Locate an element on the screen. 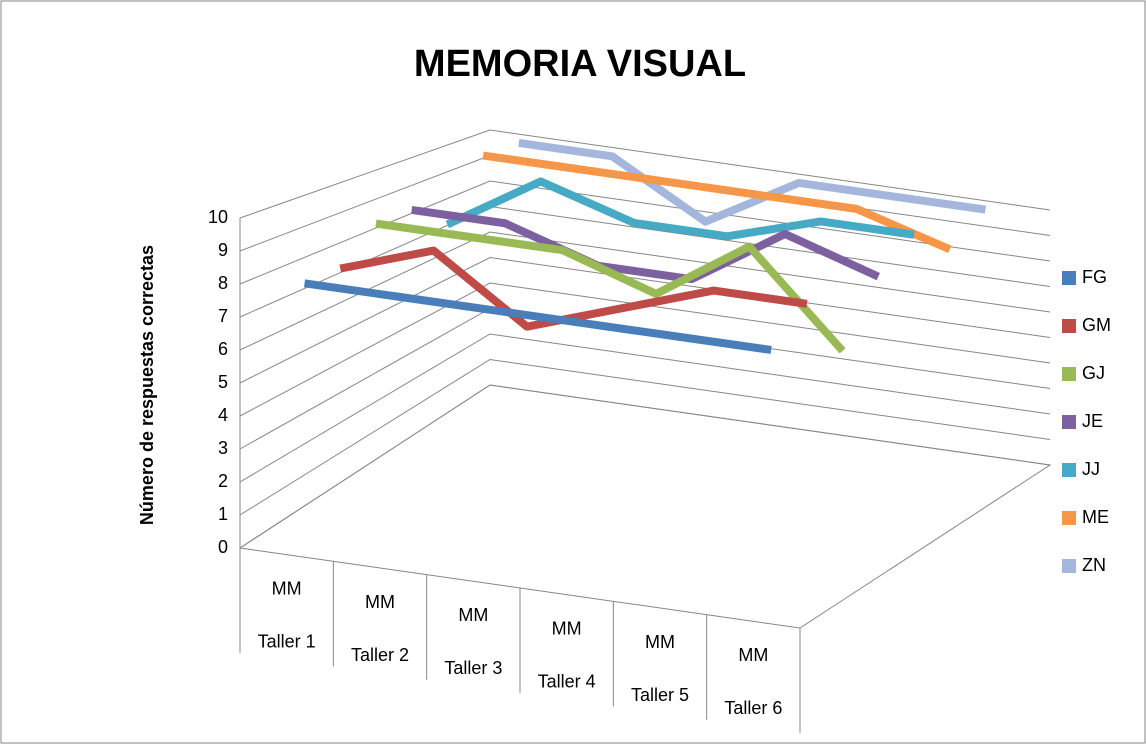  chart-title: MEMORIA VISUAL is located at coordinates (580, 64).